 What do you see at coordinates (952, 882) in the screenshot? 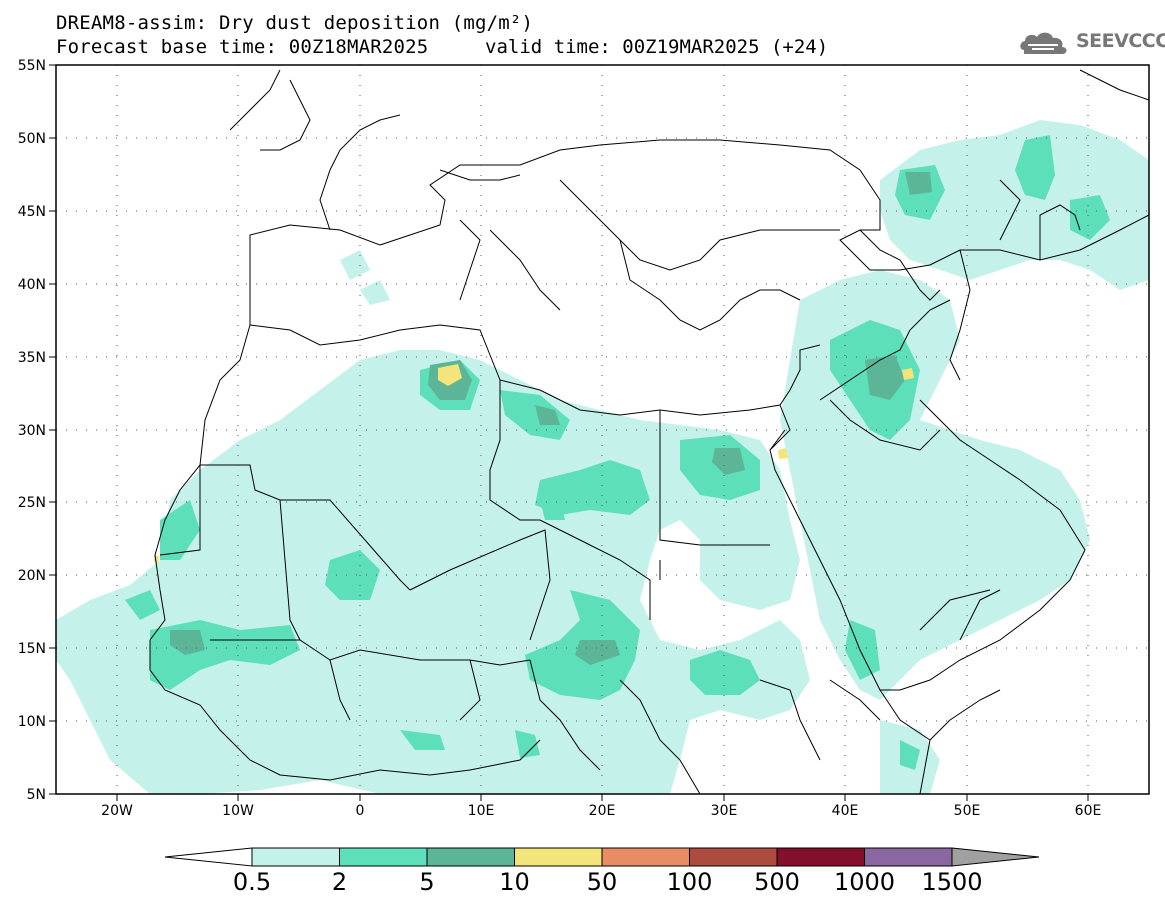
I see `colorbar-label: 1500` at bounding box center [952, 882].